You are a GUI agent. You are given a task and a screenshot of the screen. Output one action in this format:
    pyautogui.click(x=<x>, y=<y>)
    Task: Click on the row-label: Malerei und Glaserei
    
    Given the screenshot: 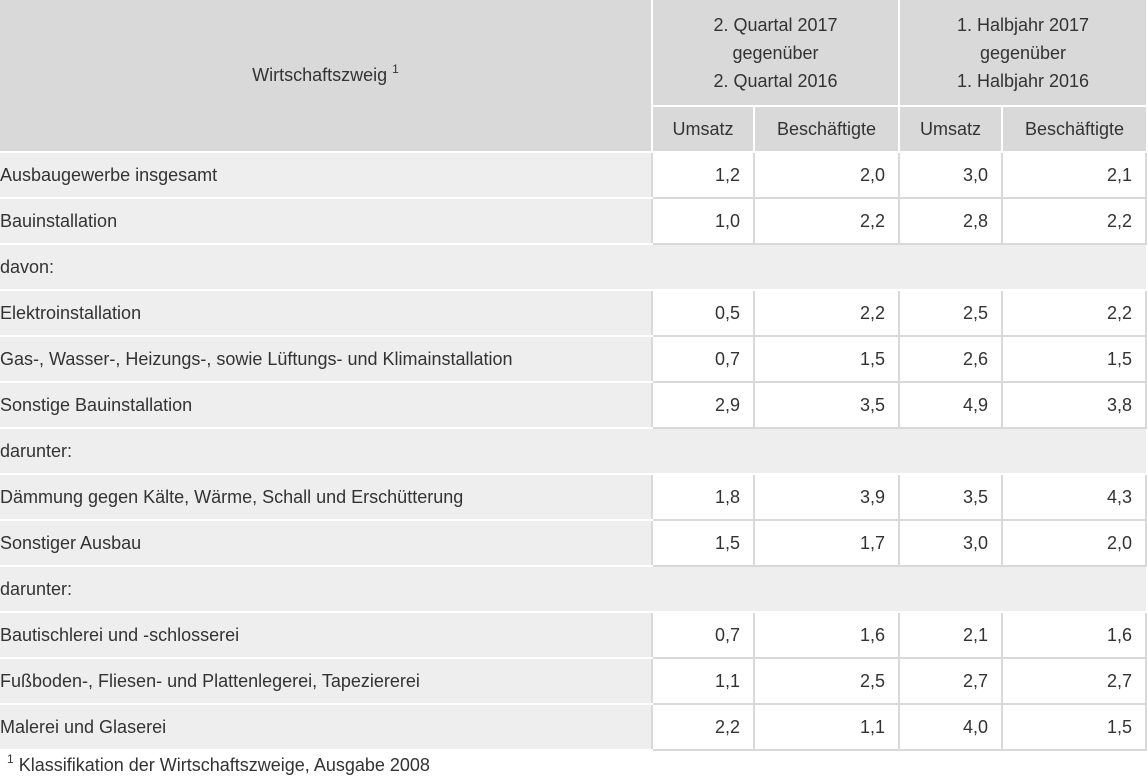 What is the action you would take?
    pyautogui.click(x=326, y=727)
    